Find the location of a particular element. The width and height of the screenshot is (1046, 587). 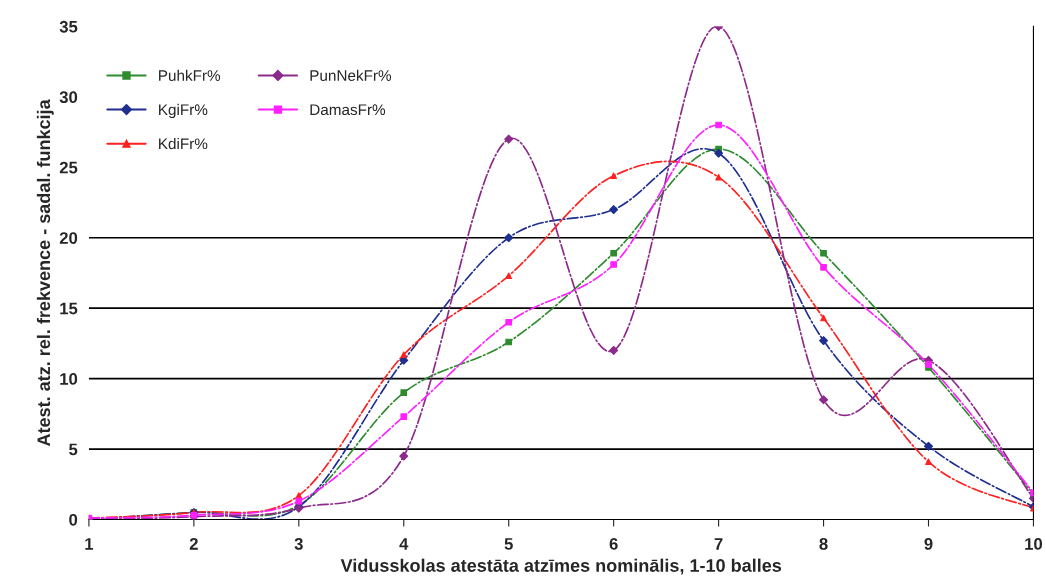

y-tick-label: 30 is located at coordinates (68, 97).